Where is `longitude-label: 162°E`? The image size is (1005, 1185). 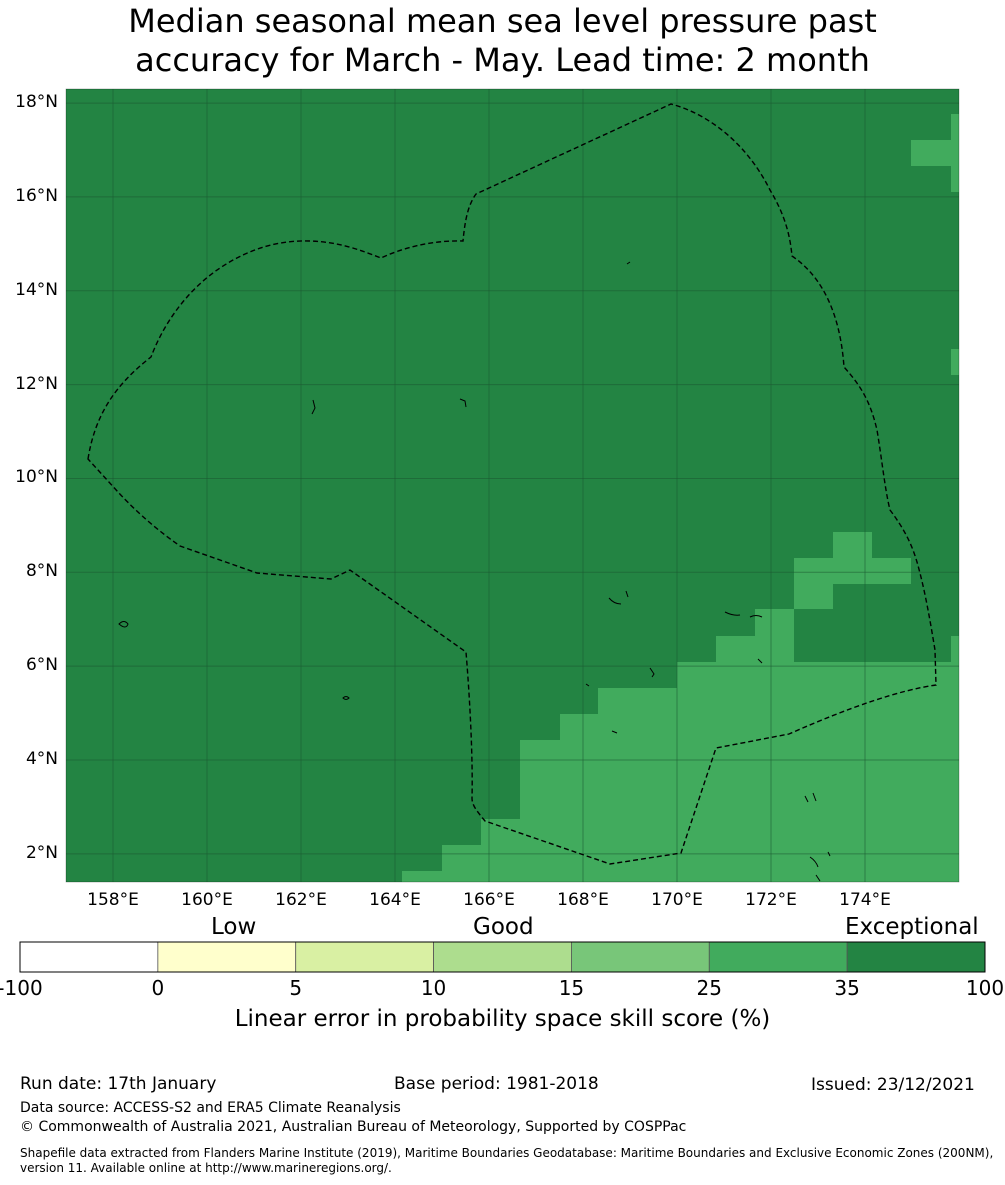
longitude-label: 162°E is located at coordinates (301, 900).